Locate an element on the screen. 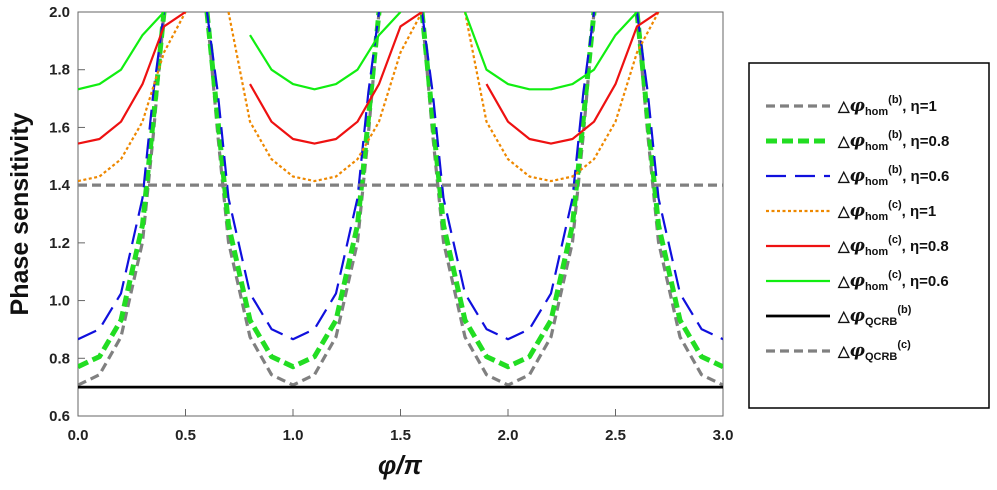  legend-label: △φhom(b), η=0.8 is located at coordinates (893, 141).